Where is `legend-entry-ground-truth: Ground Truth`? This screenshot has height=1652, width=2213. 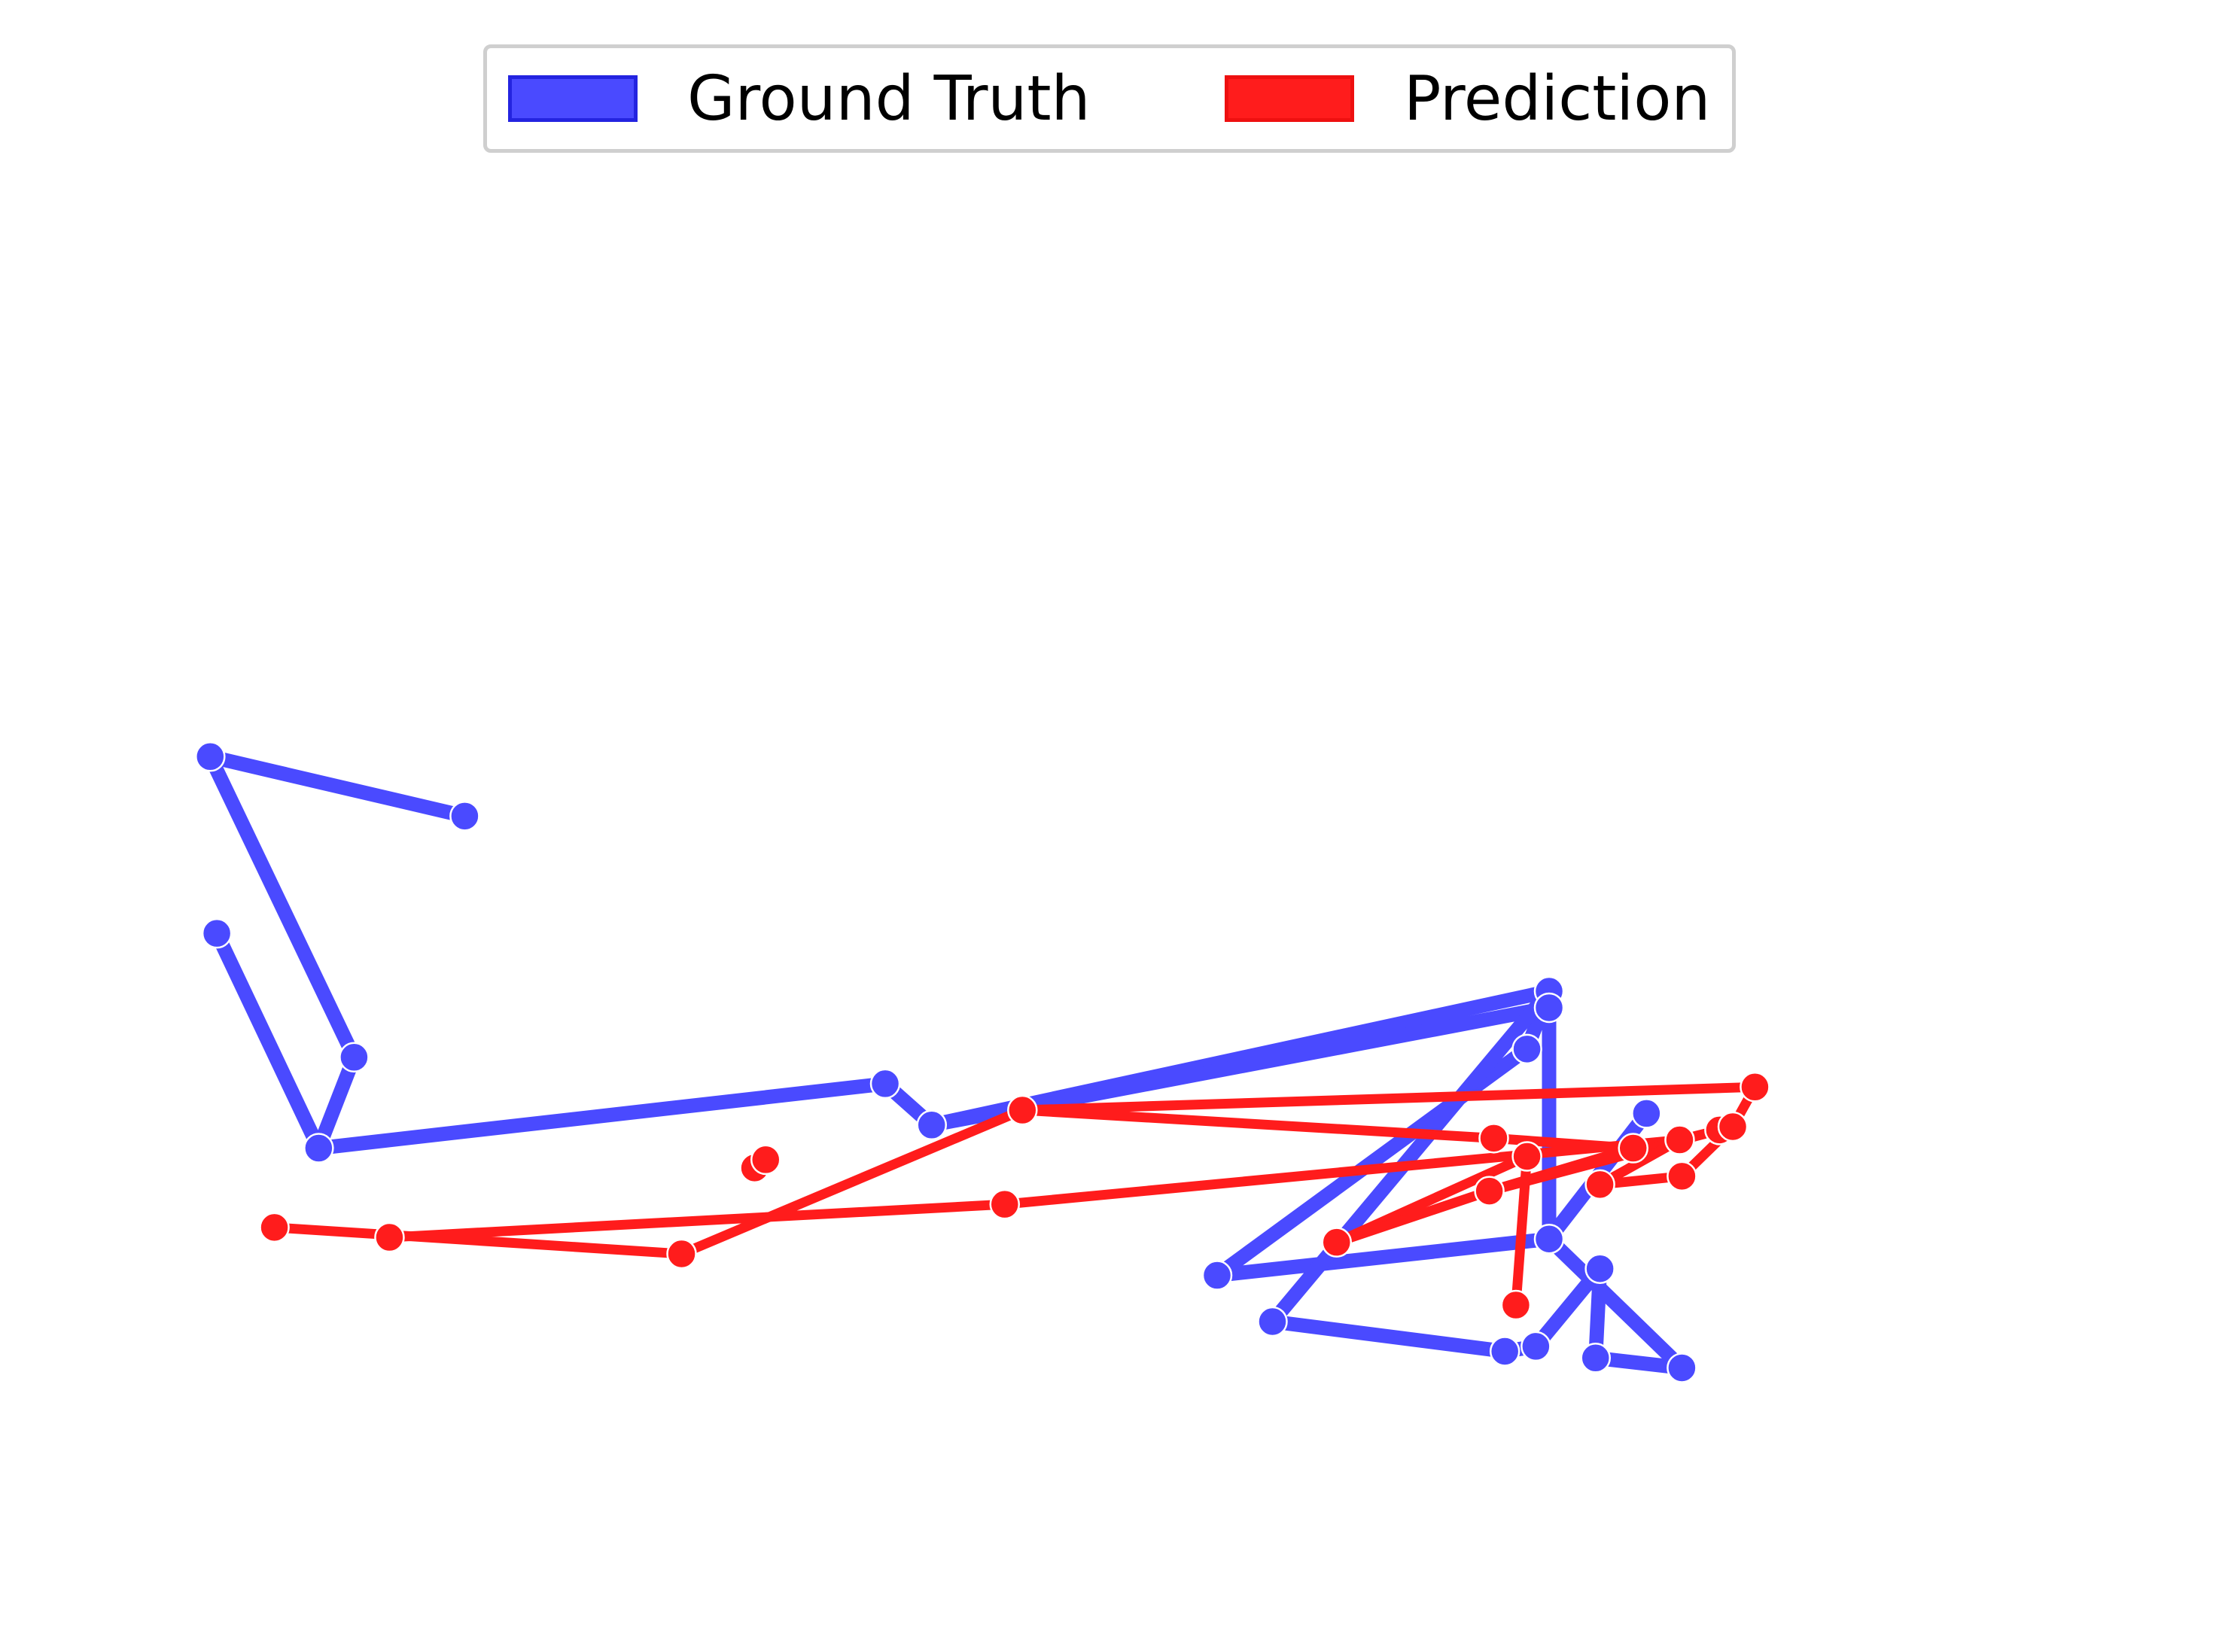 legend-entry-ground-truth: Ground Truth is located at coordinates (799, 98).